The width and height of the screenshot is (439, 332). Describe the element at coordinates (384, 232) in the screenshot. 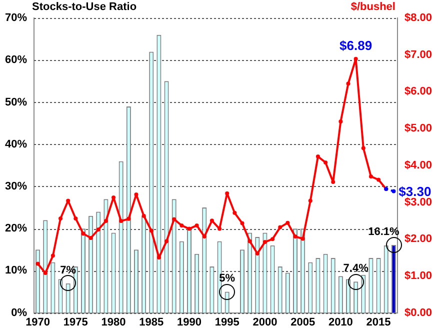

I see `data-label: 16.1%` at that location.